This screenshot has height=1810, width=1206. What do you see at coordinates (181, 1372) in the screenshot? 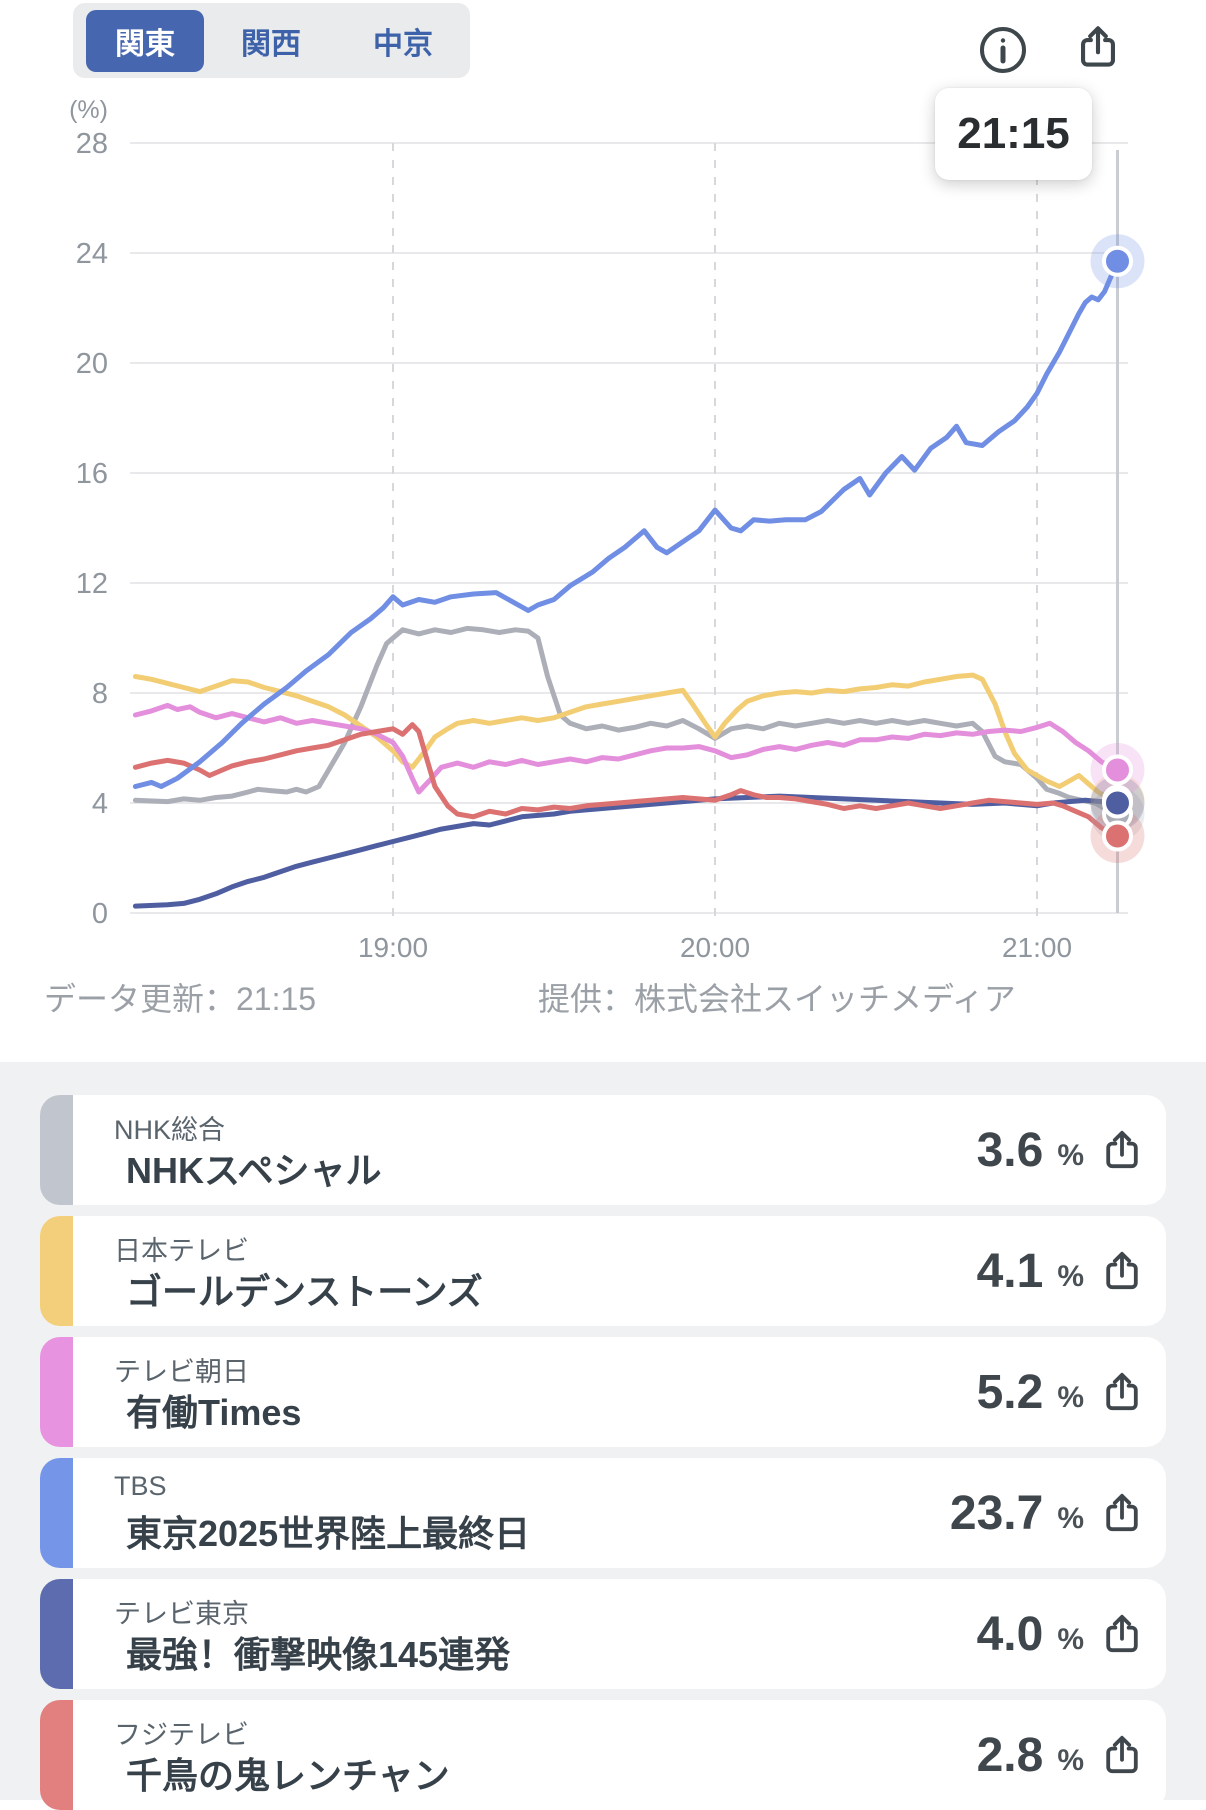
I see `station-name: テレビ朝日` at bounding box center [181, 1372].